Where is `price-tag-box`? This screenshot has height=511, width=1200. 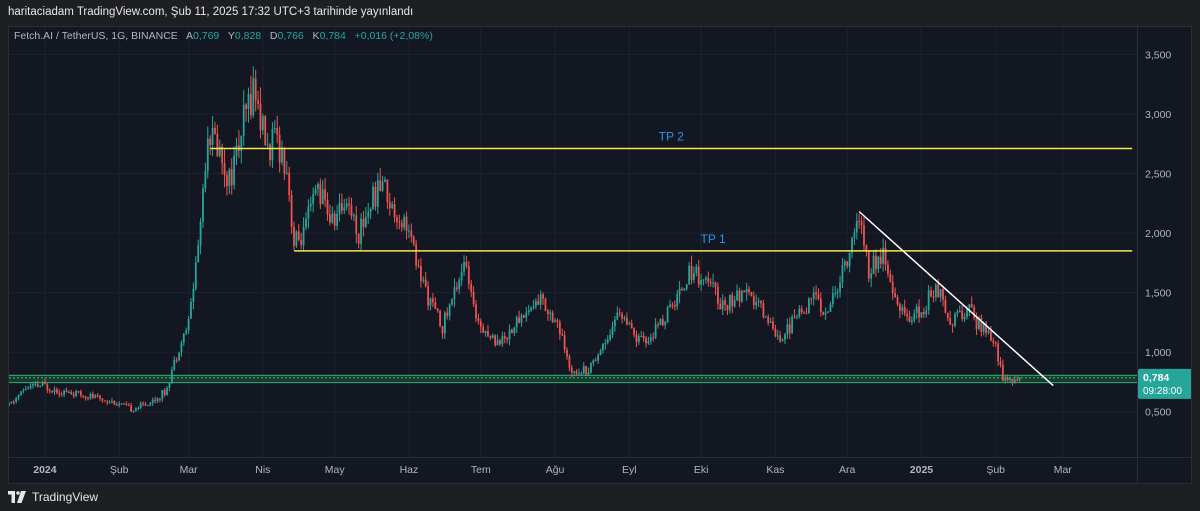 price-tag-box is located at coordinates (1164, 383).